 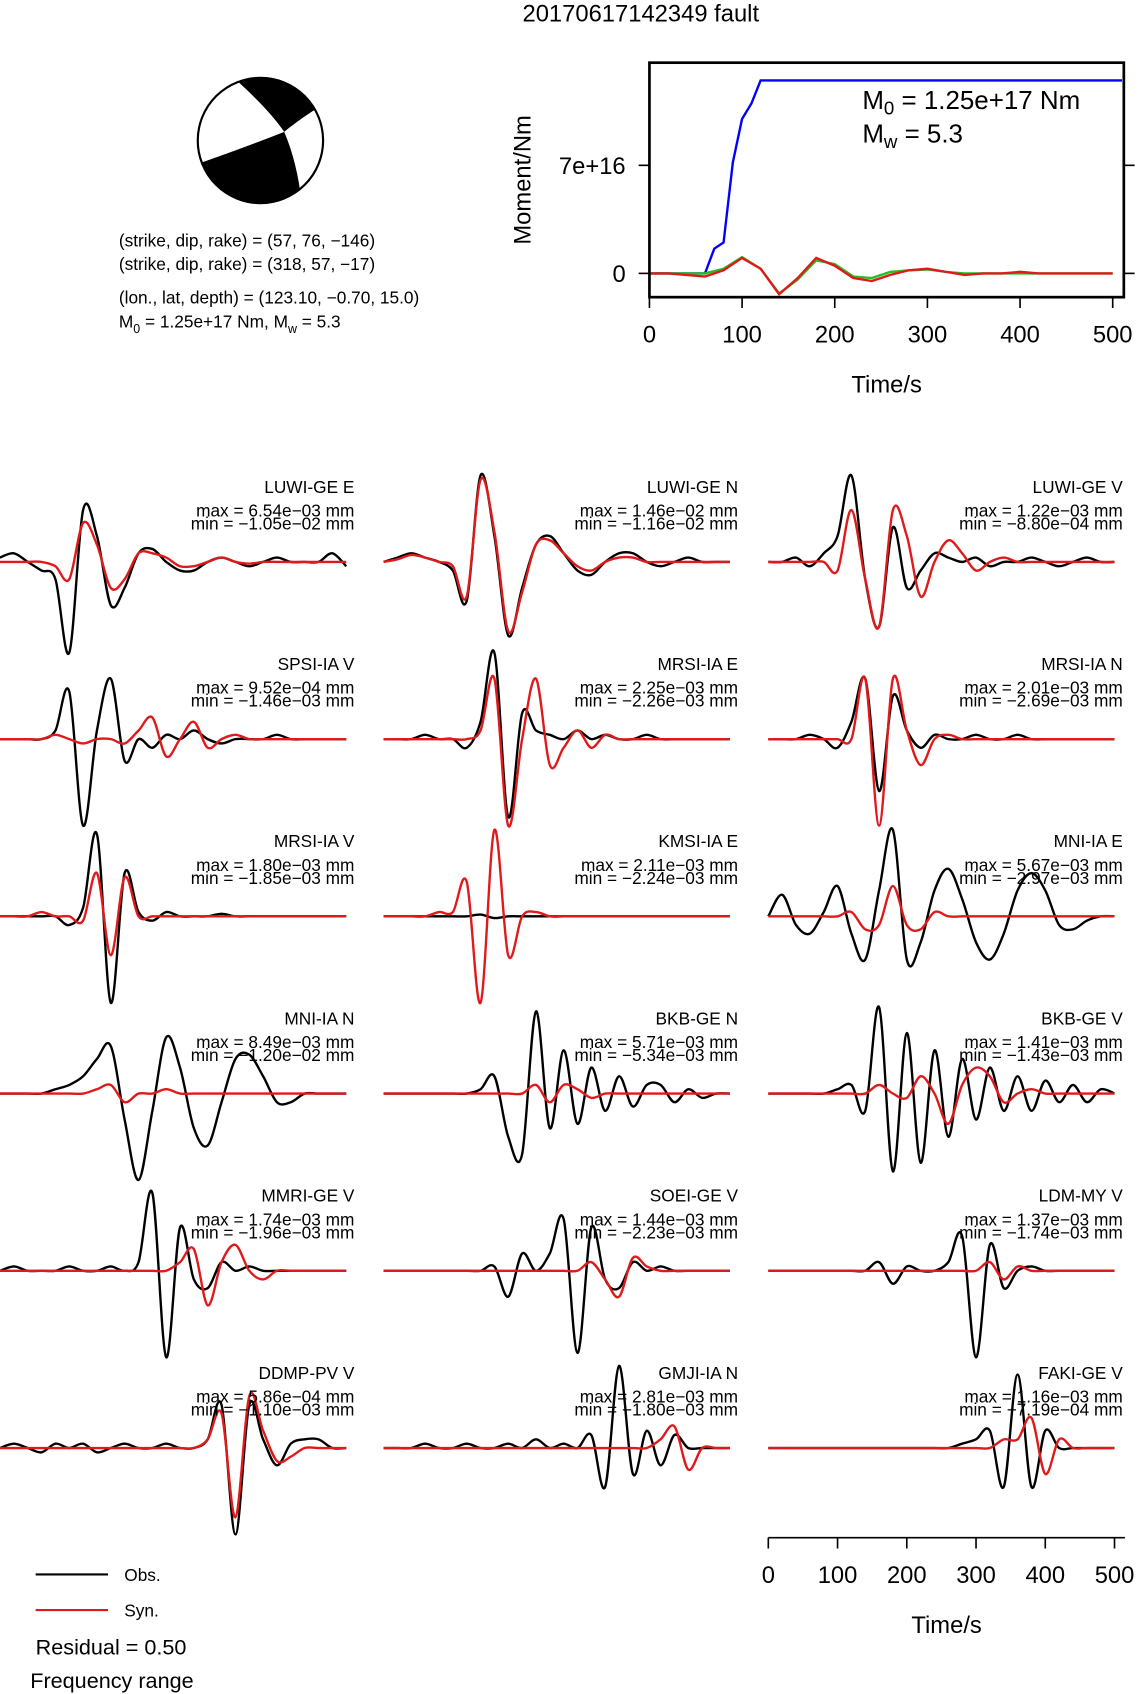 I want to click on x-axis-label: Time/s, so click(x=946, y=1625).